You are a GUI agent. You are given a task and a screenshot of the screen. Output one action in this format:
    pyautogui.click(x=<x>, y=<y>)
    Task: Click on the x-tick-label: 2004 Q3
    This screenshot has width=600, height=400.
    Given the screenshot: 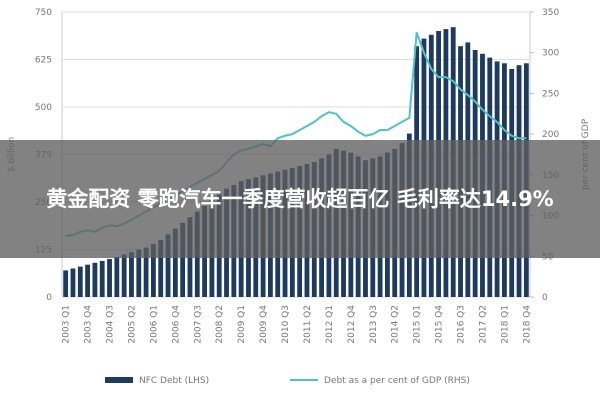 What is the action you would take?
    pyautogui.click(x=111, y=324)
    